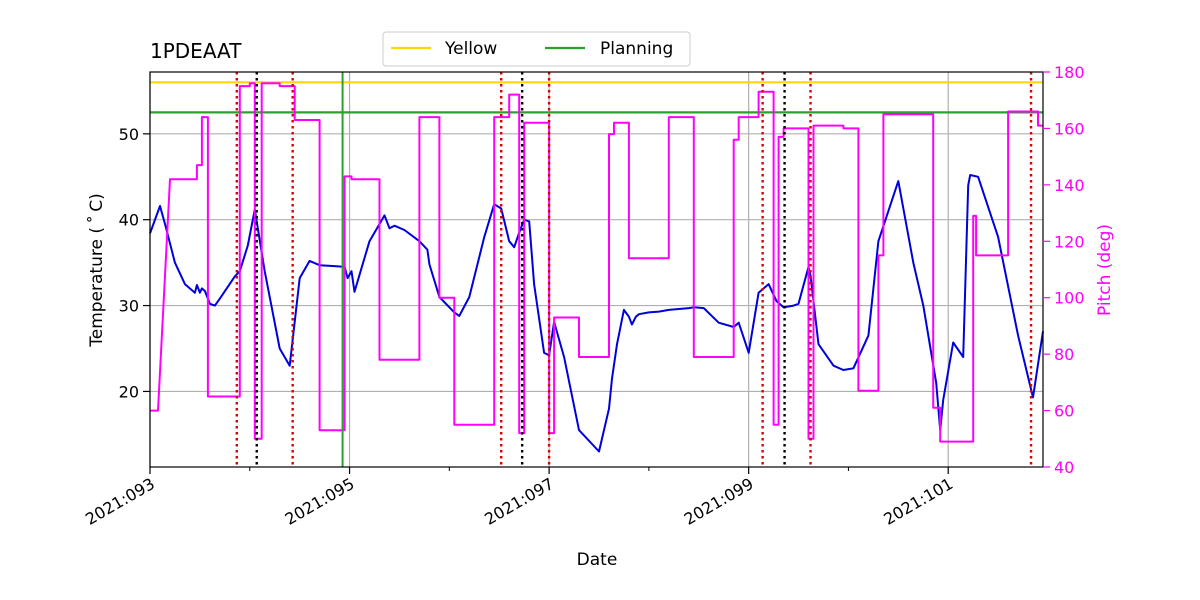 This screenshot has width=1200, height=600. I want to click on y2-tick-label: 140, so click(1069, 185).